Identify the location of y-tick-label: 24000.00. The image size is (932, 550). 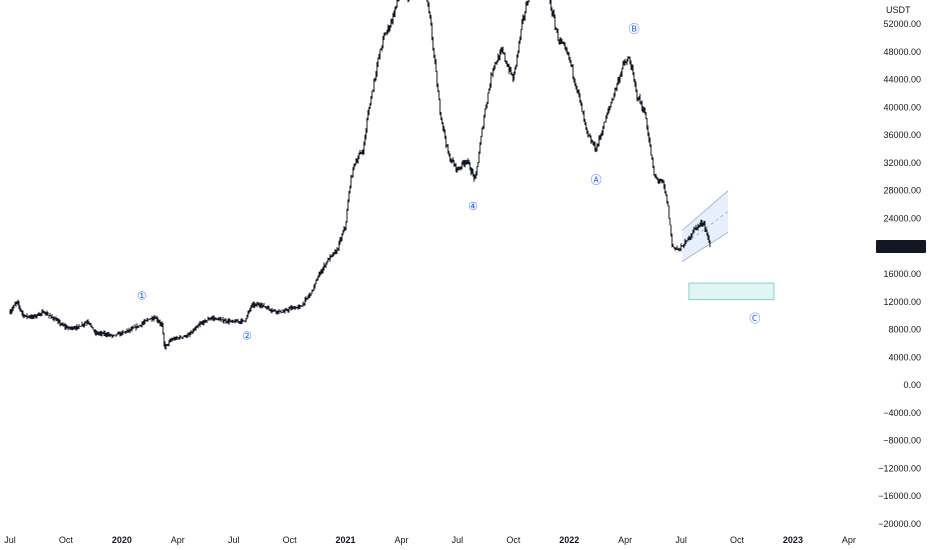
(902, 218).